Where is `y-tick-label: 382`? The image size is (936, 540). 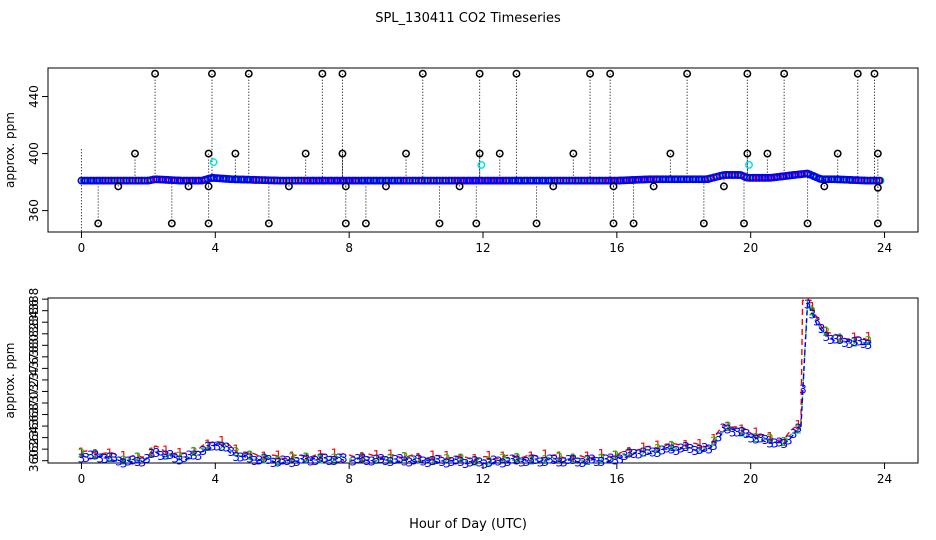 y-tick-label: 382 is located at coordinates (34, 333).